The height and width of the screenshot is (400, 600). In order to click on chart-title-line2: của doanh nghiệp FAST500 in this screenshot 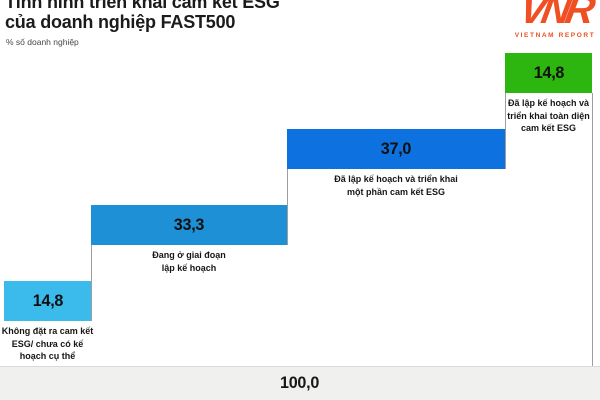, I will do `click(120, 22)`.